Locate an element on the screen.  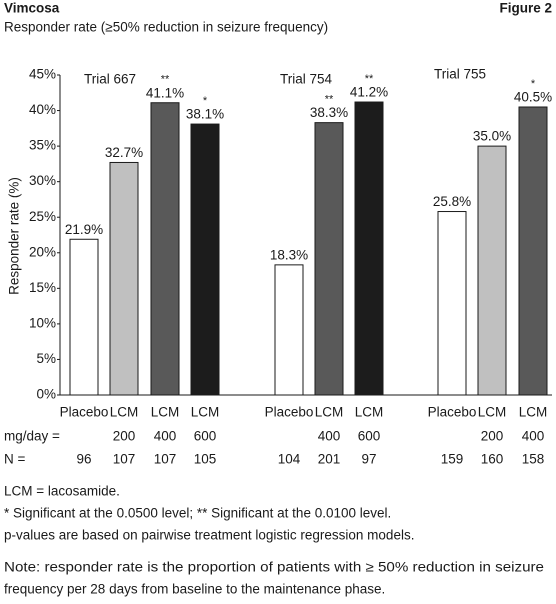
y-tick-label: 30% is located at coordinates (42, 180).